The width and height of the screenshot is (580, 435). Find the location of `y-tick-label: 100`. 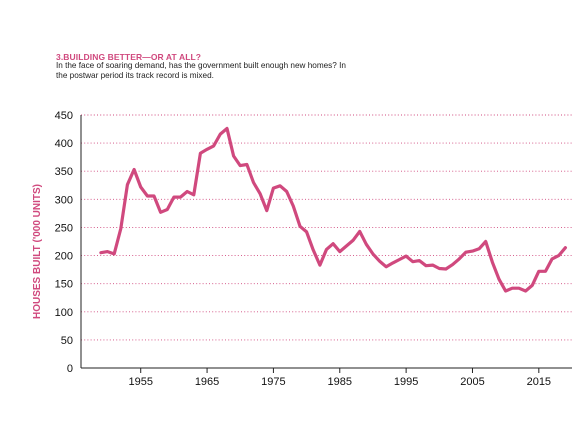

y-tick-label: 100 is located at coordinates (64, 313).